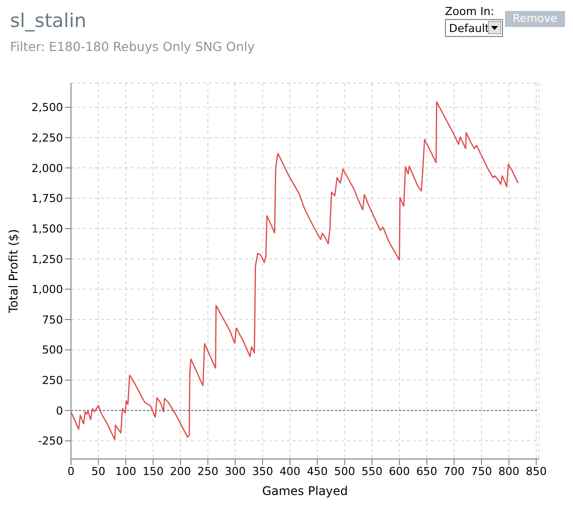  Describe the element at coordinates (536, 471) in the screenshot. I see `x-tick-label: 850` at that location.